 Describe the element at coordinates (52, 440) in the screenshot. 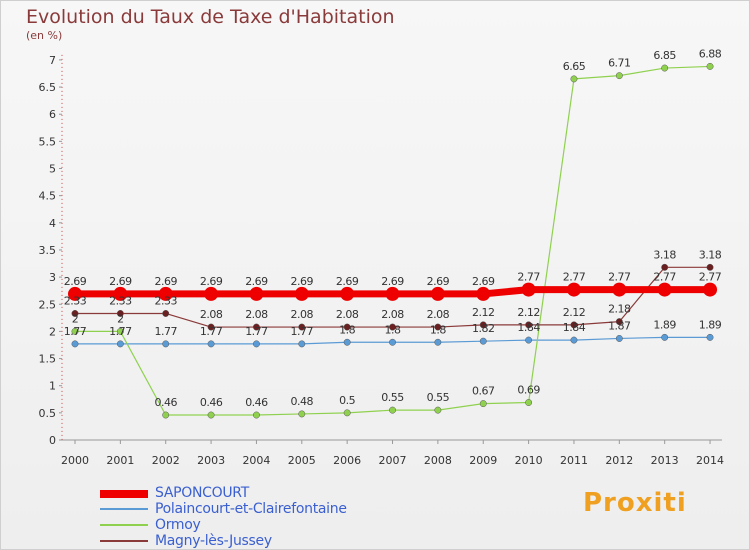

I see `y-tick-label: 0` at that location.